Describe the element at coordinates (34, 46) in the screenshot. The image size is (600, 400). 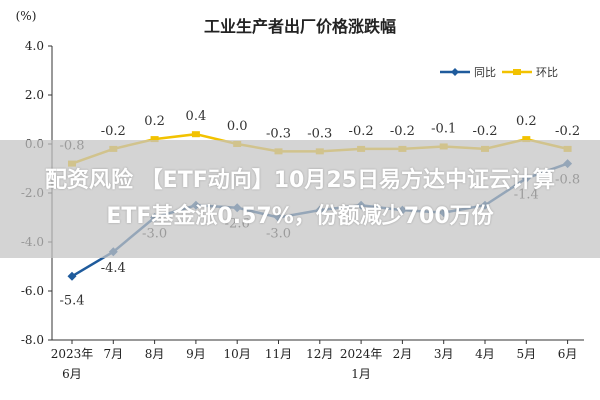
I see `y-tick-label: 4.0` at that location.